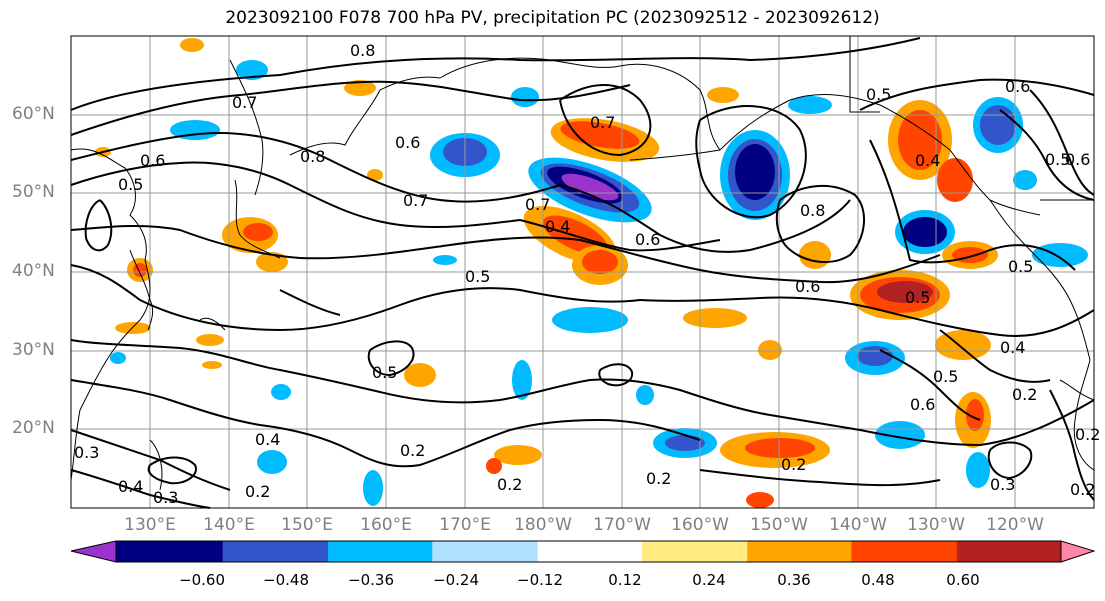 This screenshot has height=601, width=1105. I want to click on lat-label: 40°N, so click(33, 271).